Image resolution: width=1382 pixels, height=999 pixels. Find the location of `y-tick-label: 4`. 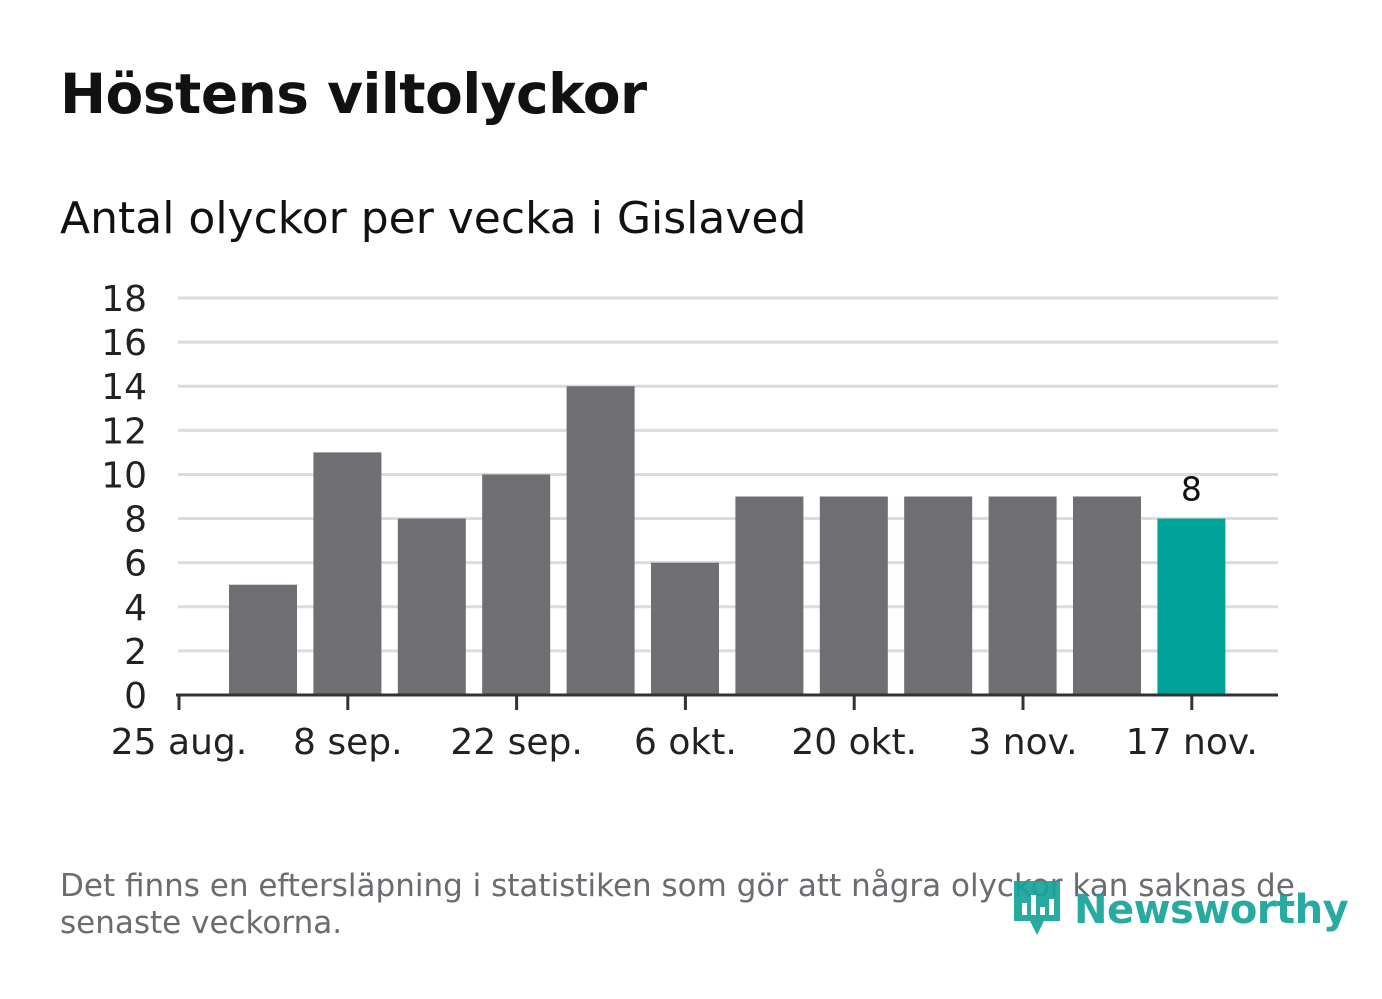

y-tick-label: 4 is located at coordinates (135, 608).